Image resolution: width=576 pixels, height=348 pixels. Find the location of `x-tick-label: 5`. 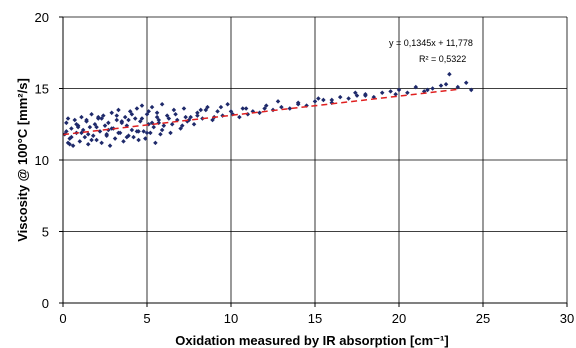

x-tick-label: 5 is located at coordinates (146, 318).